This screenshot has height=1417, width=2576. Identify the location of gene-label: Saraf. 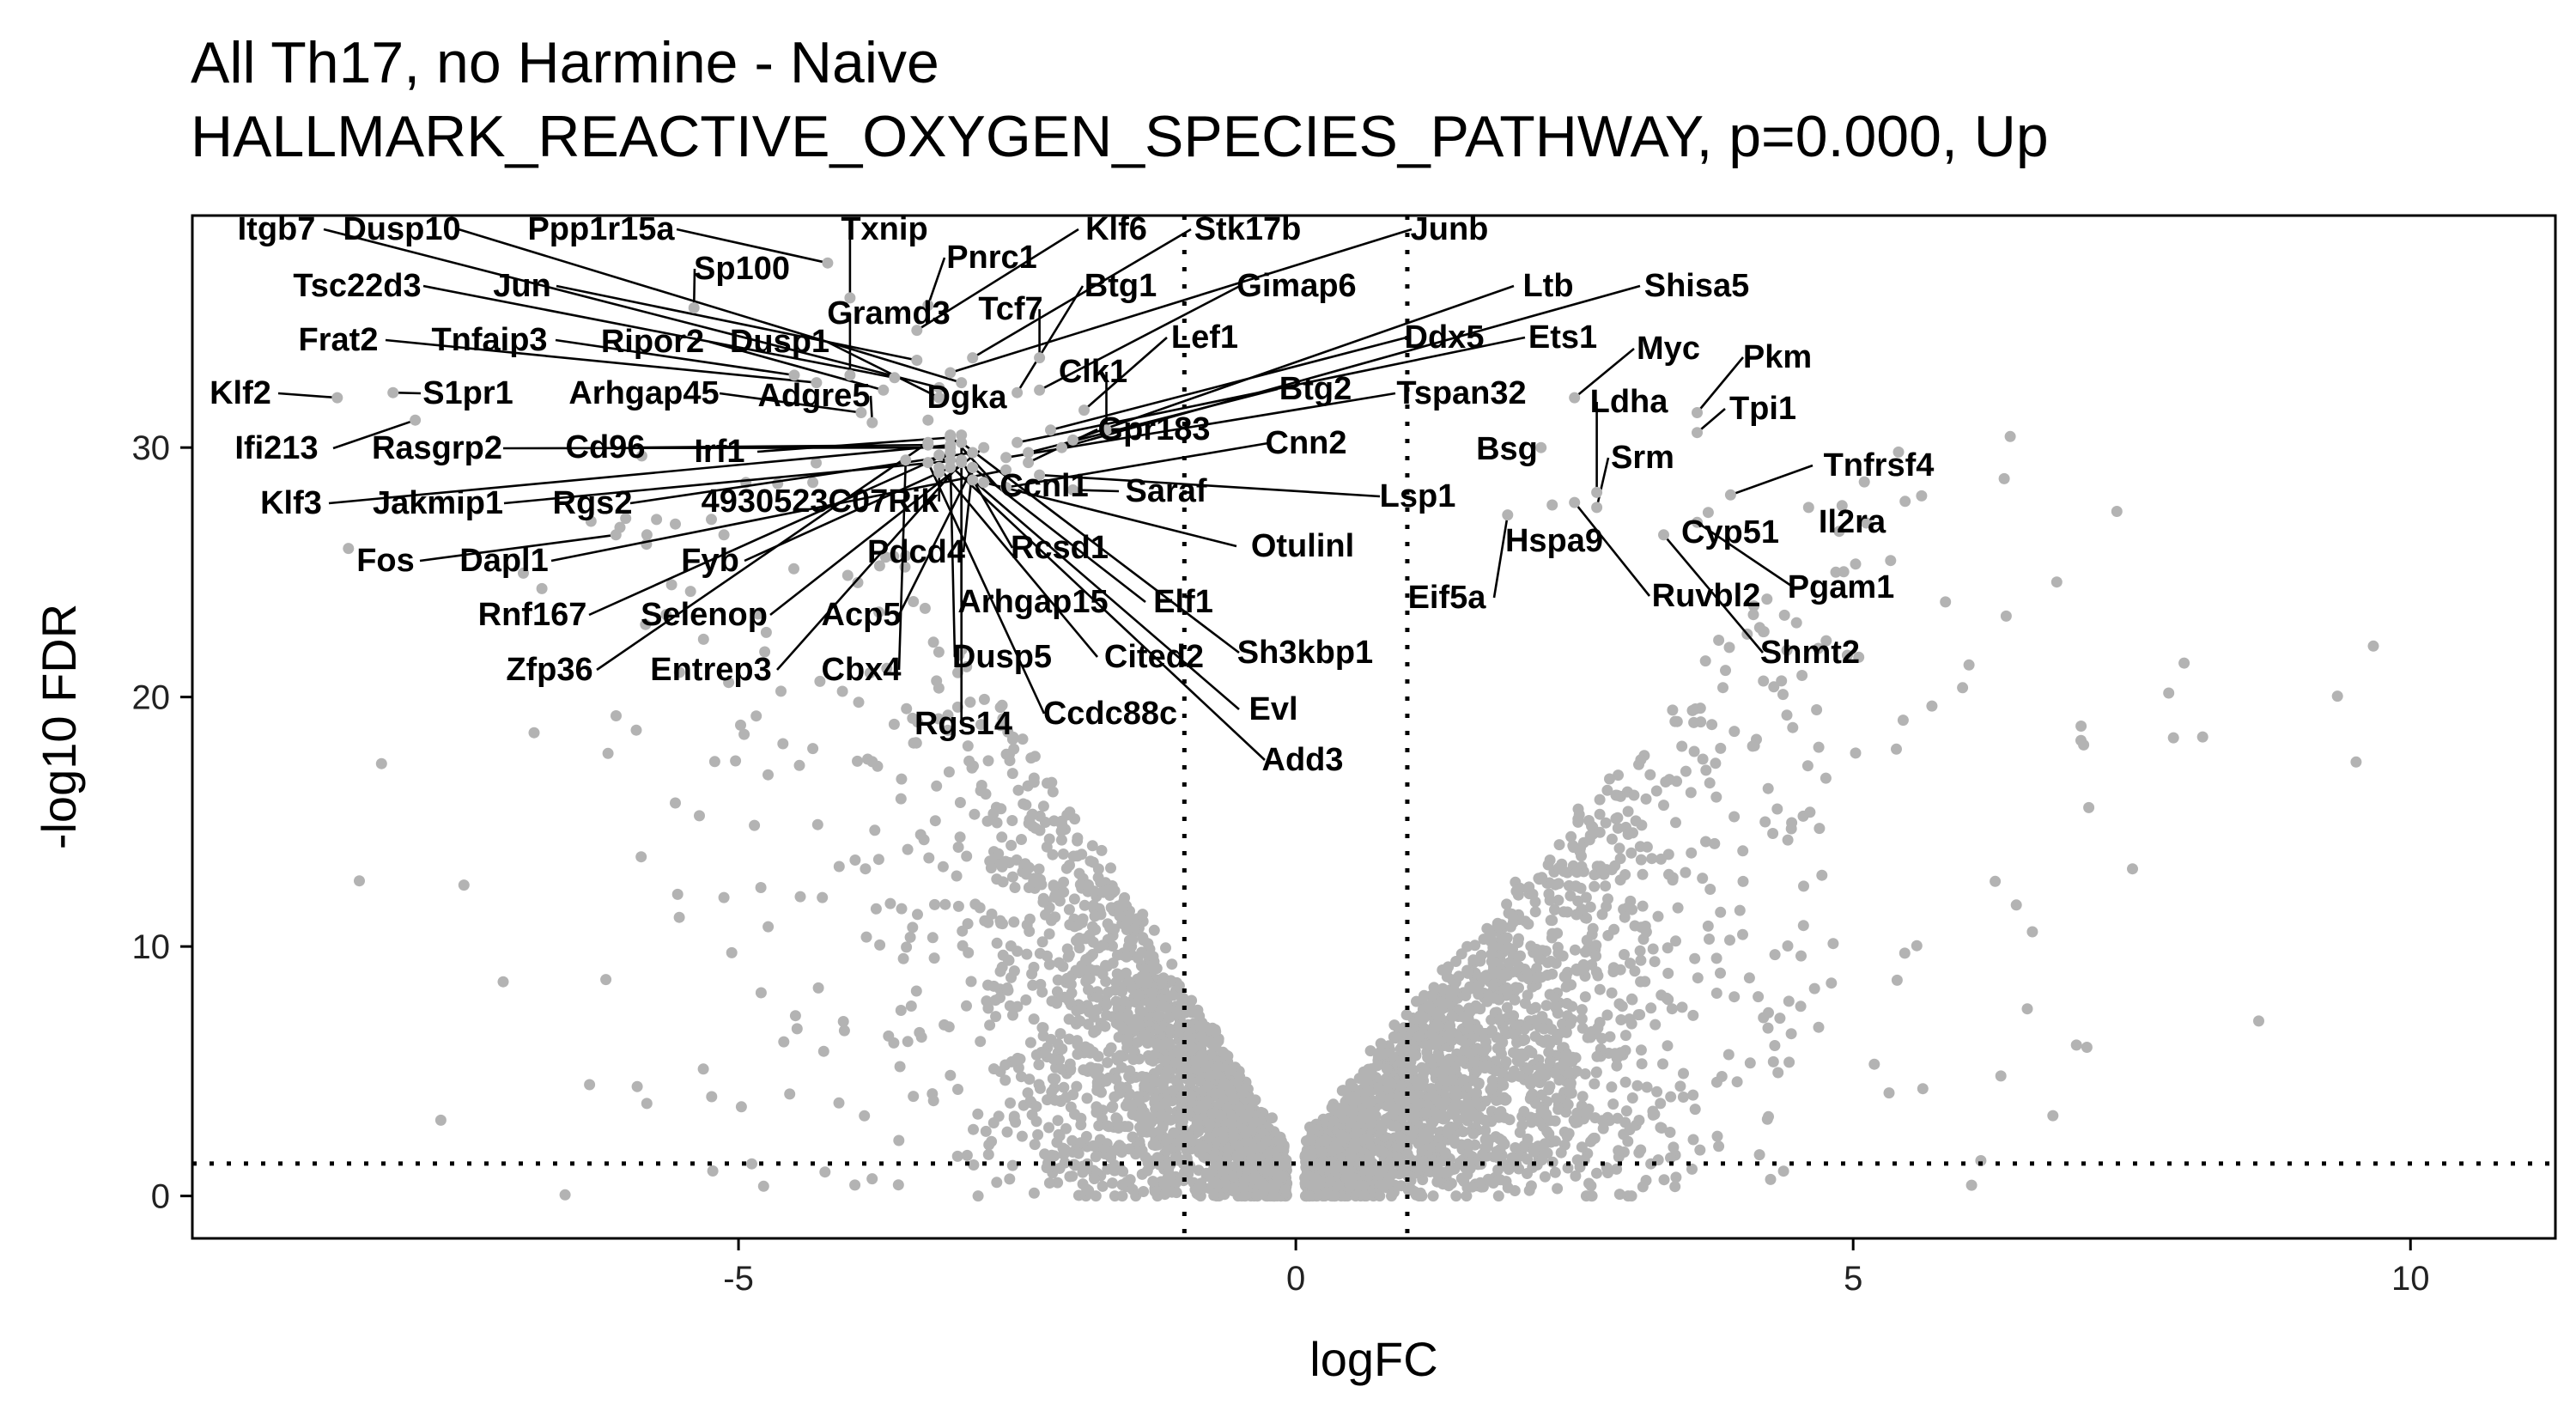
(1166, 491).